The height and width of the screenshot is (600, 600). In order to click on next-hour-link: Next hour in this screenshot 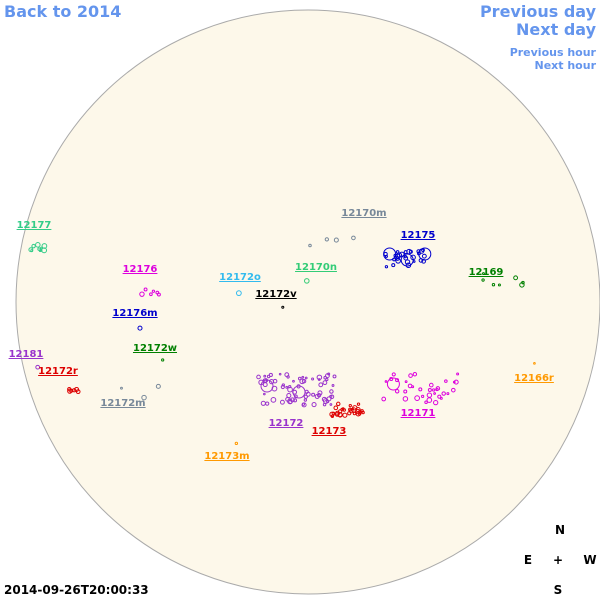, I will do `click(566, 65)`.